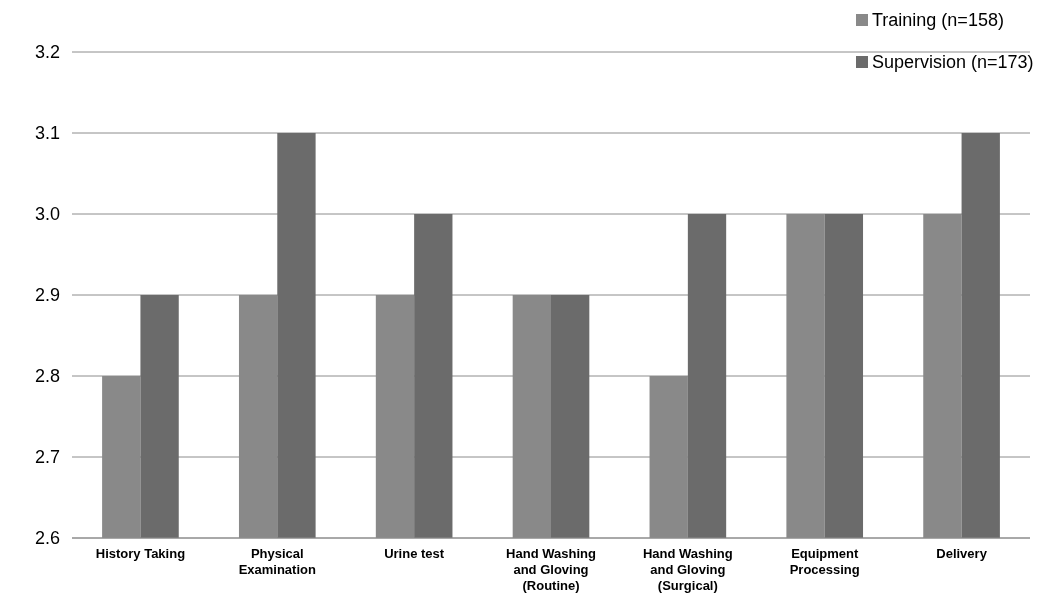  Describe the element at coordinates (140, 553) in the screenshot. I see `x-tick-label: History Taking` at that location.